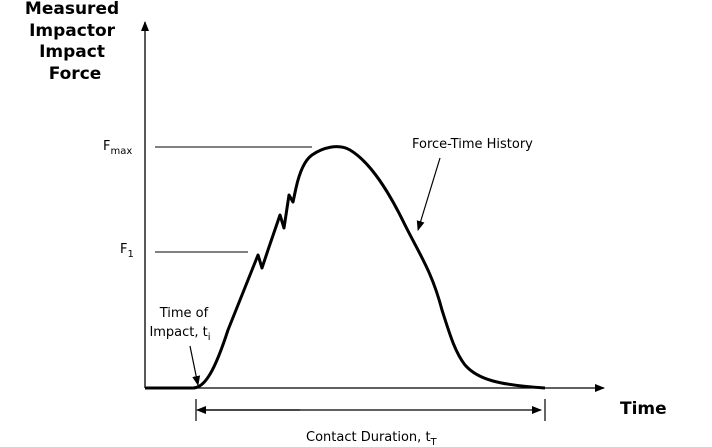 The height and width of the screenshot is (447, 712). I want to click on duration-base: Contact Duration, t, so click(368, 437).